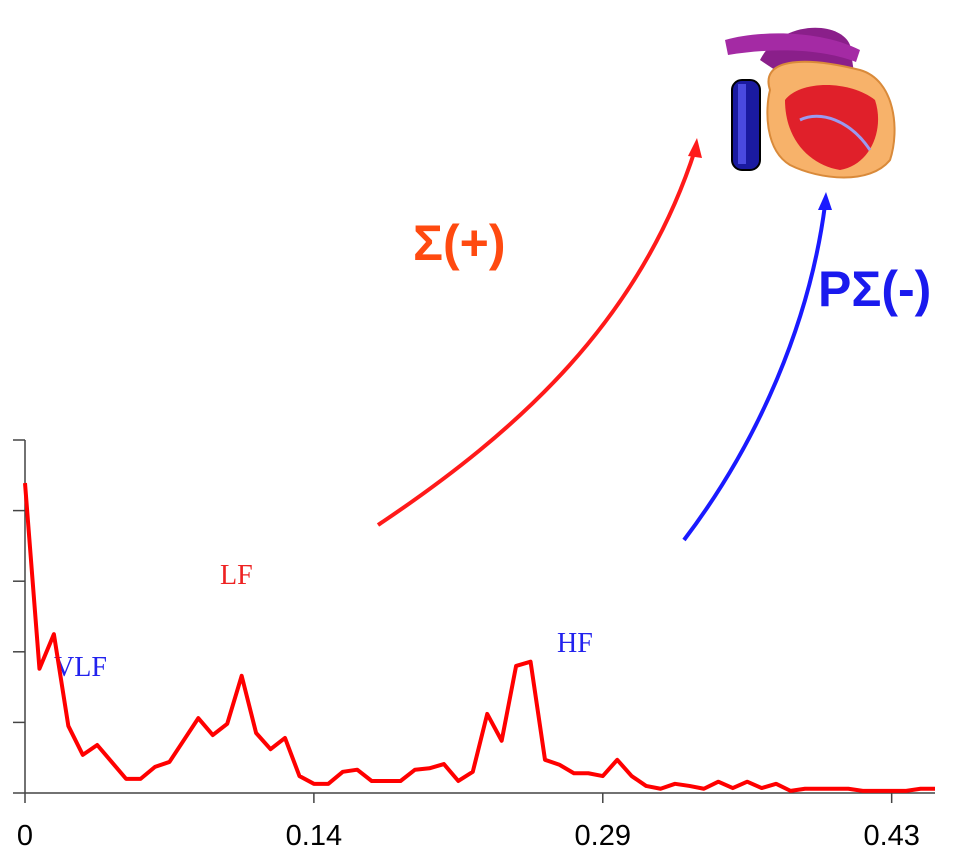  What do you see at coordinates (314, 836) in the screenshot?
I see `x-tick-label: 0.14` at bounding box center [314, 836].